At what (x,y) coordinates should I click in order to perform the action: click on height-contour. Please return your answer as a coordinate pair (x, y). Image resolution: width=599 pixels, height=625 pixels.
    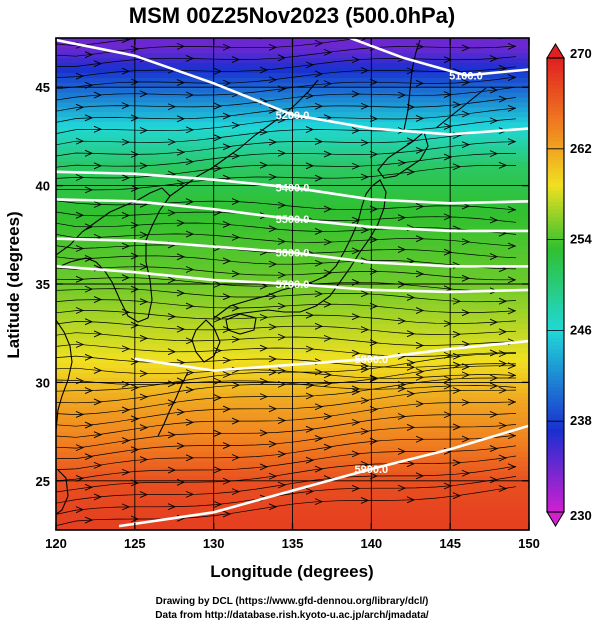
    Looking at the image, I should click on (437, 57).